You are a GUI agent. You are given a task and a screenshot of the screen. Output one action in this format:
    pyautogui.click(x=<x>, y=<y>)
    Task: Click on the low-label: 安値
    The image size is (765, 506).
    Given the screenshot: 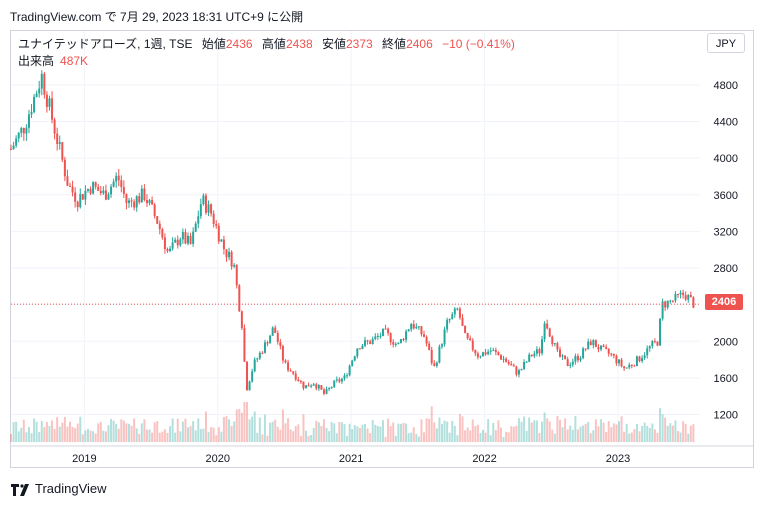 What is the action you would take?
    pyautogui.click(x=333, y=44)
    